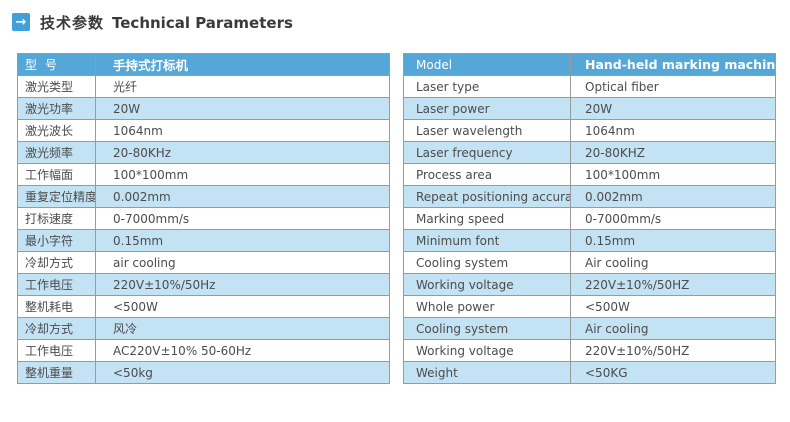 This screenshot has height=422, width=790. I want to click on table-row: 重复定位精度 0.002mm, so click(203, 196).